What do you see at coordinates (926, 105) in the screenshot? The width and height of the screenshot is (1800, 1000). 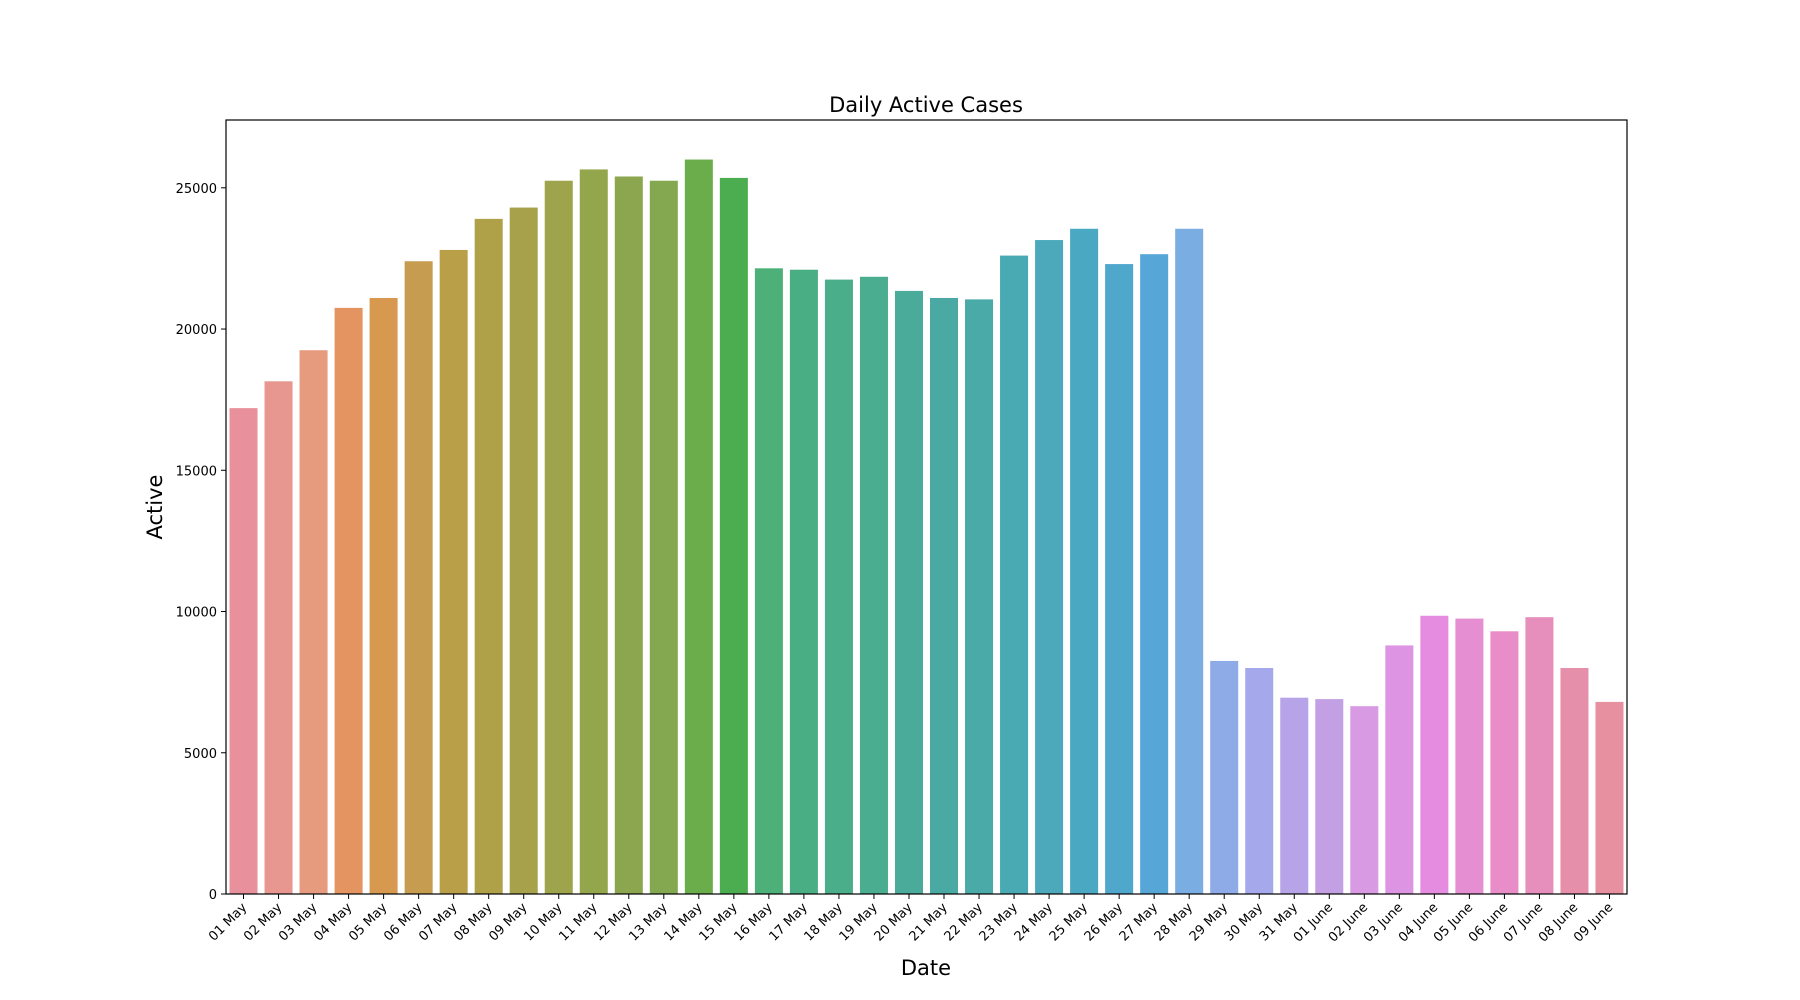 I see `chart-title: Daily Active Cases` at bounding box center [926, 105].